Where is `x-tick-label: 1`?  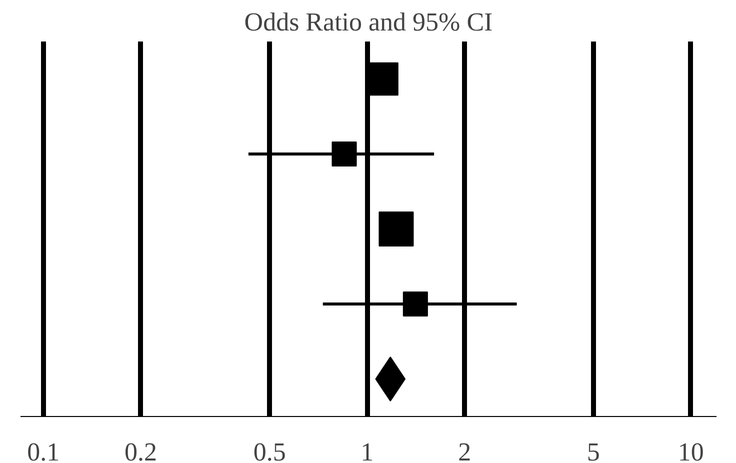
x-tick-label: 1 is located at coordinates (367, 450).